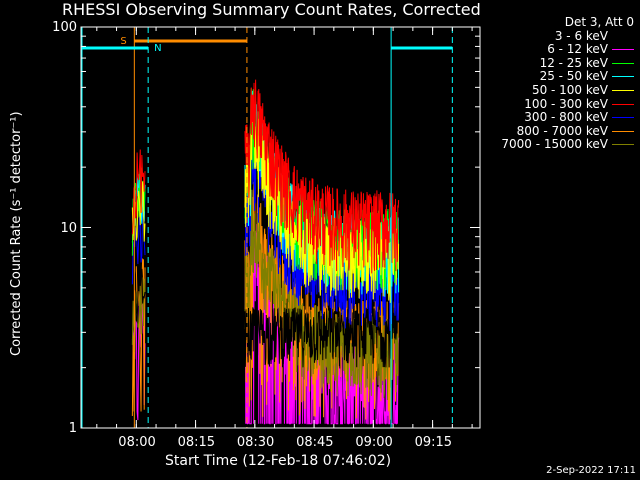 This screenshot has height=480, width=640. What do you see at coordinates (157, 48) in the screenshot?
I see `night-label: N` at bounding box center [157, 48].